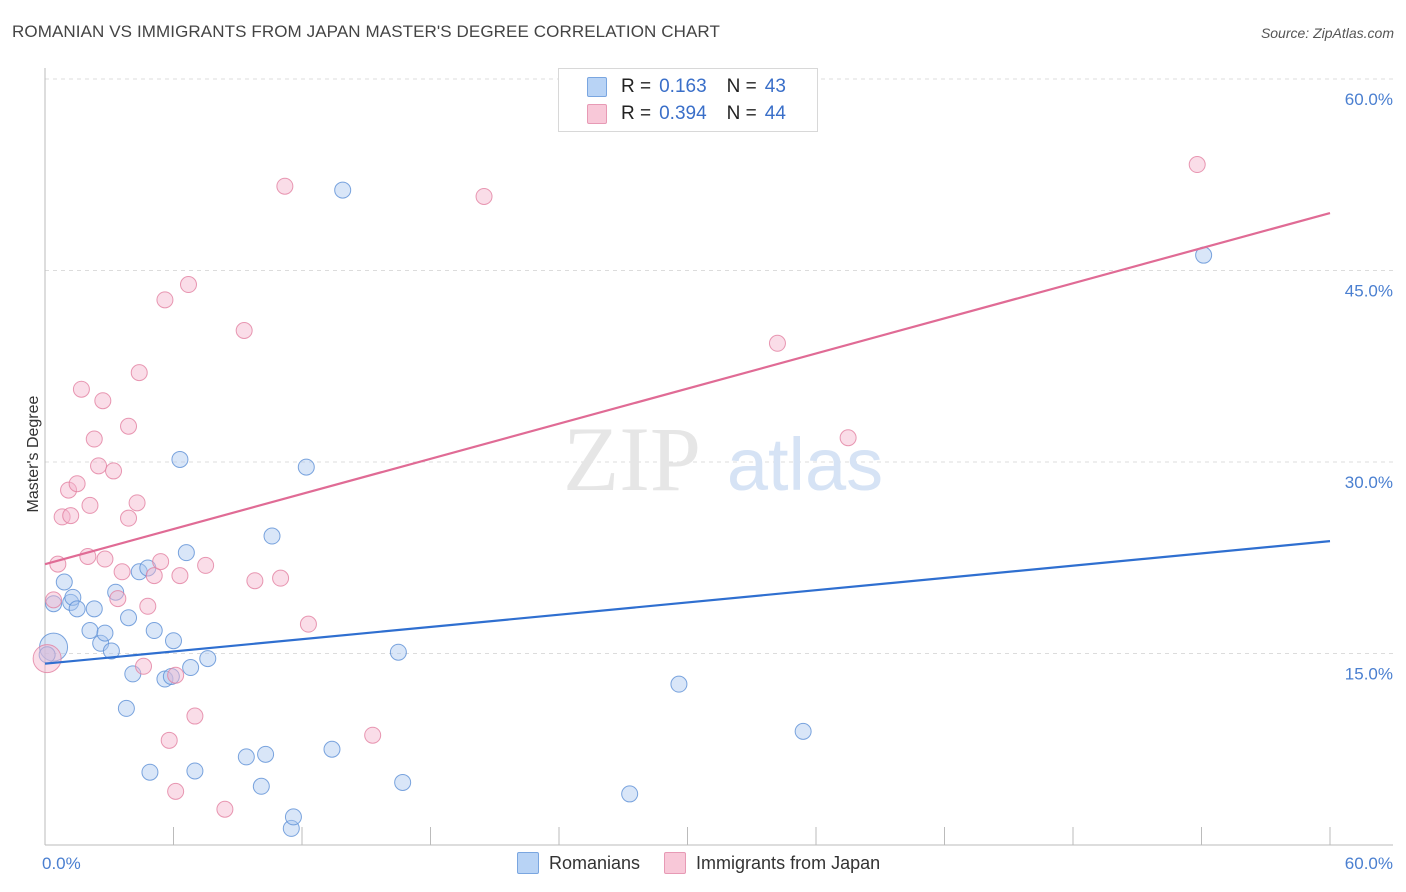 The width and height of the screenshot is (1406, 892). Describe the element at coordinates (597, 87) in the screenshot. I see `legend-swatch-blue` at that location.